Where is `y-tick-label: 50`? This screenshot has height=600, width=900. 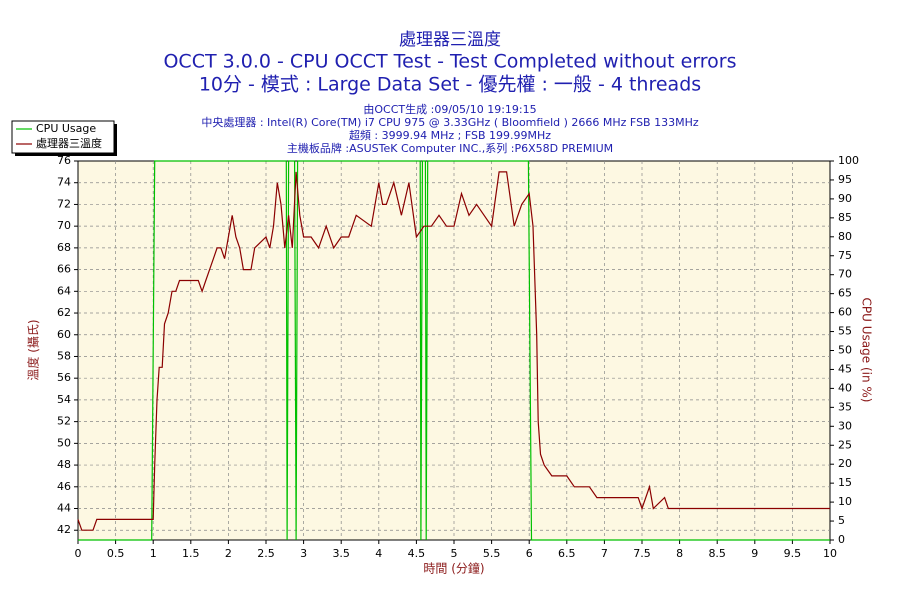
y-tick-label: 50 is located at coordinates (64, 442).